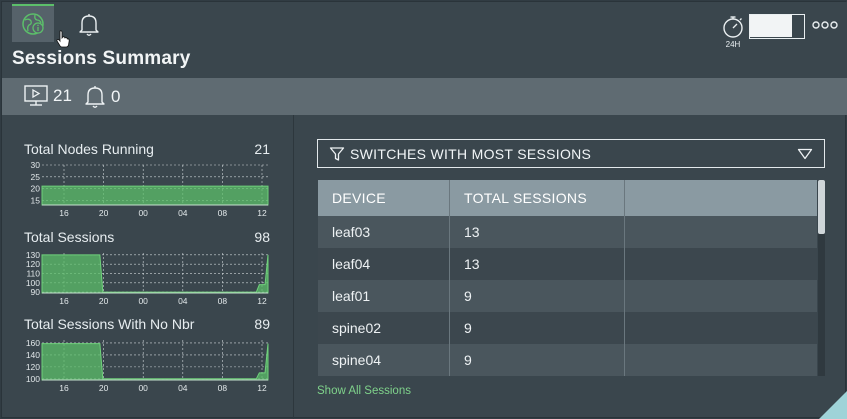 The image size is (847, 419). What do you see at coordinates (357, 328) in the screenshot?
I see `cell-device: spine02` at bounding box center [357, 328].